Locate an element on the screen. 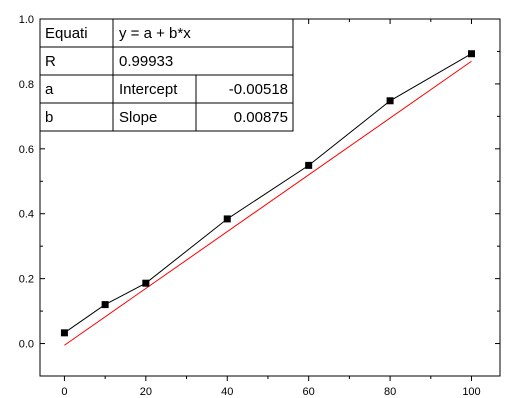 This screenshot has width=514, height=398. table-cell-value: 0.00875 is located at coordinates (261, 117).